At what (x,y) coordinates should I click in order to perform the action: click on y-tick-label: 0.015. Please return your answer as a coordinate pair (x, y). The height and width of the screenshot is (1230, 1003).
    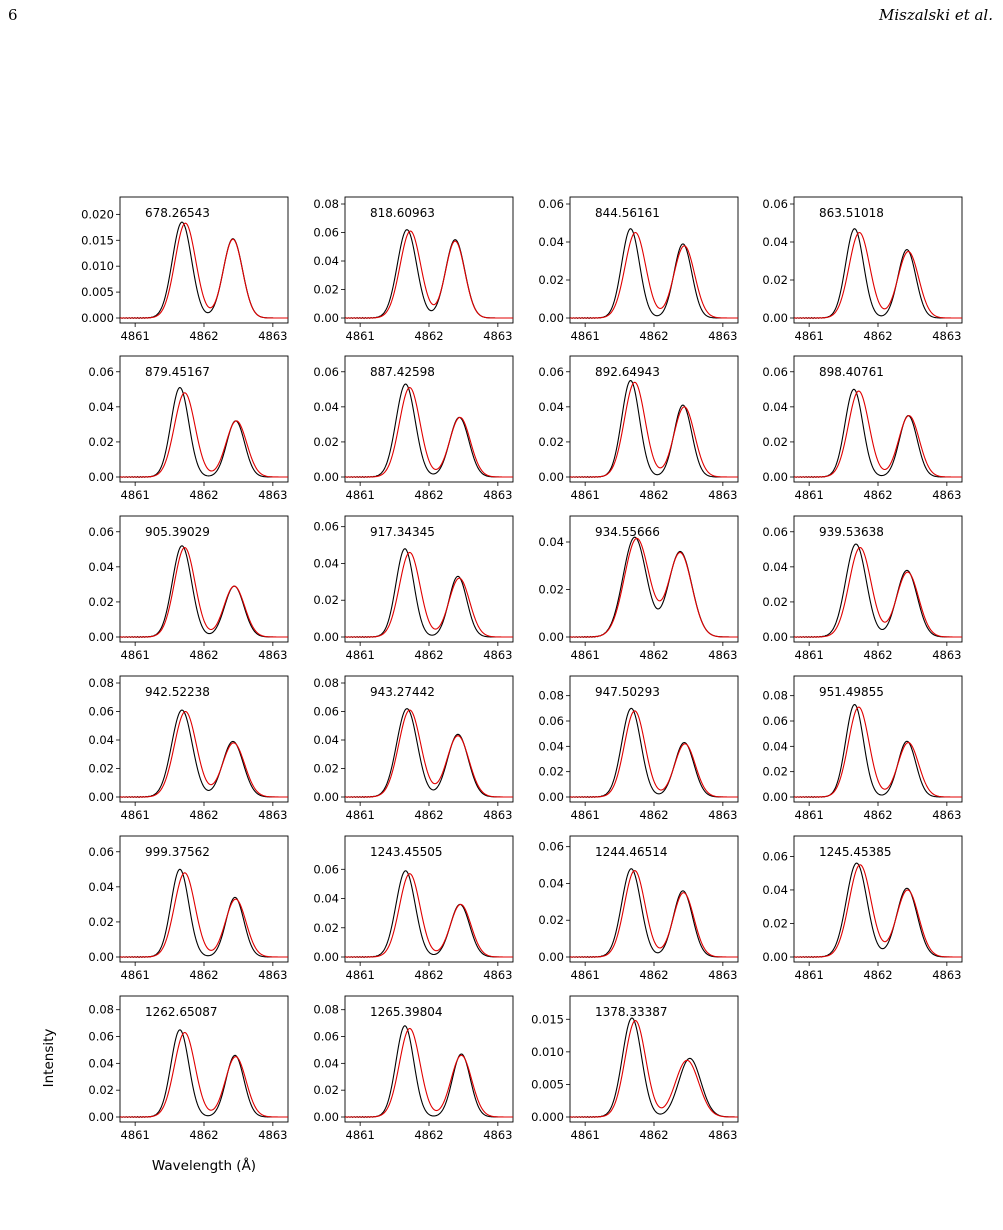
    Looking at the image, I should click on (547, 1019).